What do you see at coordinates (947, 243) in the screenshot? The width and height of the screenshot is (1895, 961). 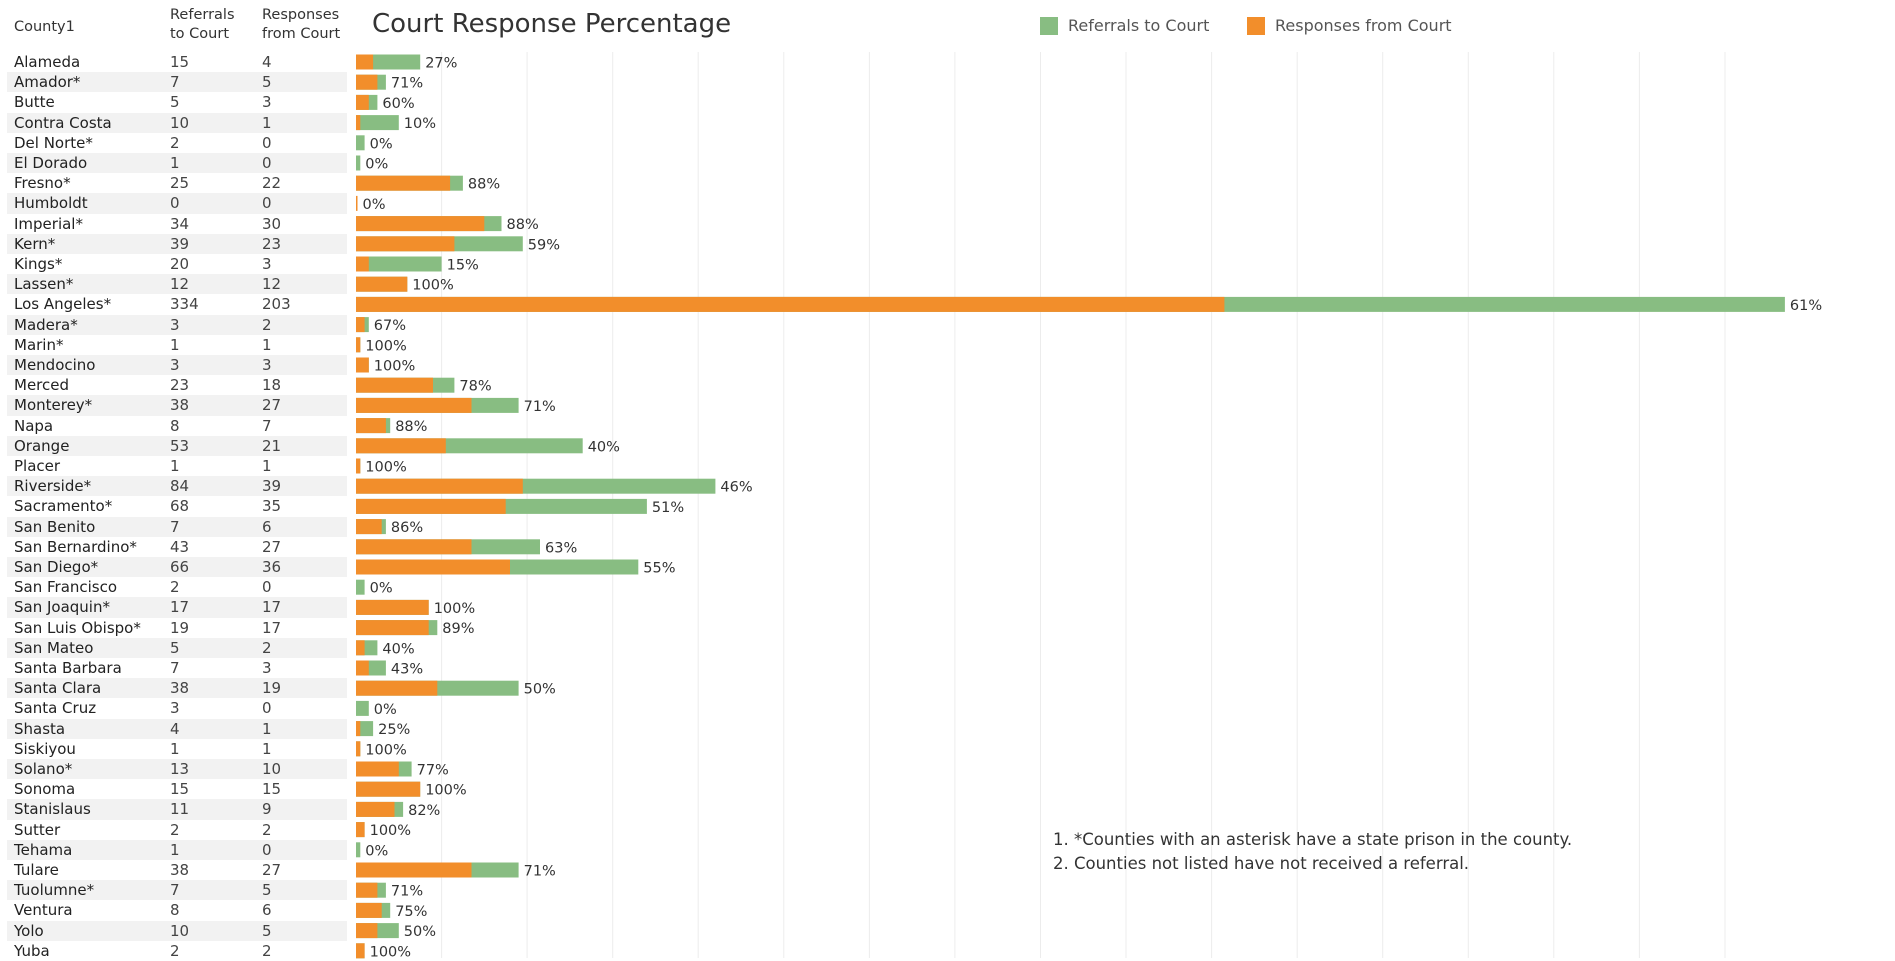 I see `table-row: Kern* 39 23` at bounding box center [947, 243].